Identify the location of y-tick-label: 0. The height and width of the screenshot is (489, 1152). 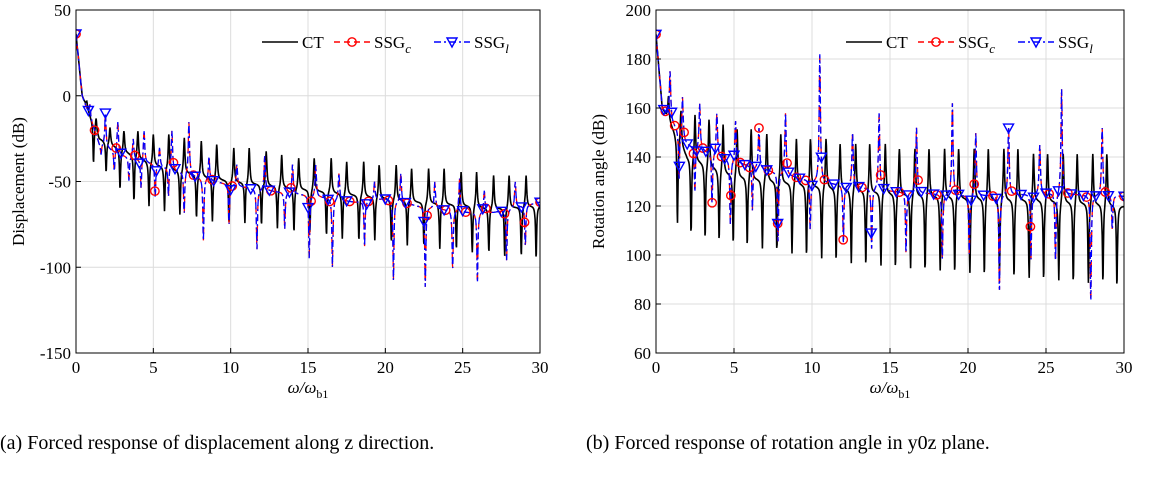
(67, 96).